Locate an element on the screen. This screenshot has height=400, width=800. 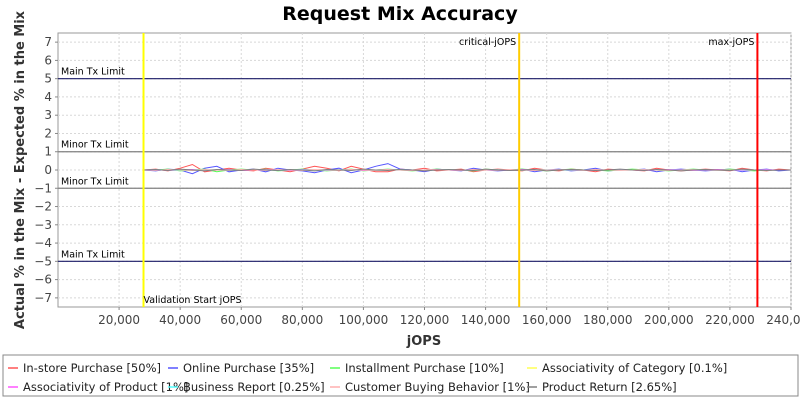
x-tick-label: 220,000 is located at coordinates (730, 320).